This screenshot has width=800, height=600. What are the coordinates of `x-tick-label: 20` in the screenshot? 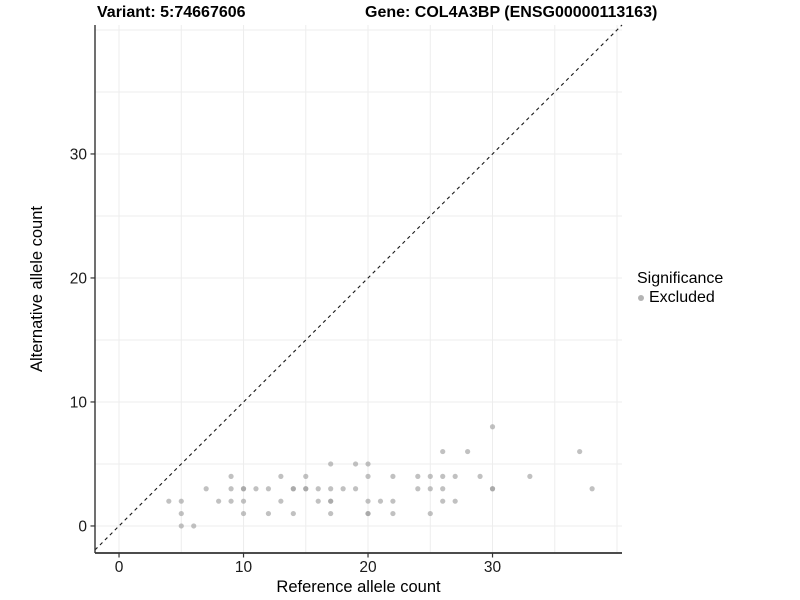 It's located at (368, 567).